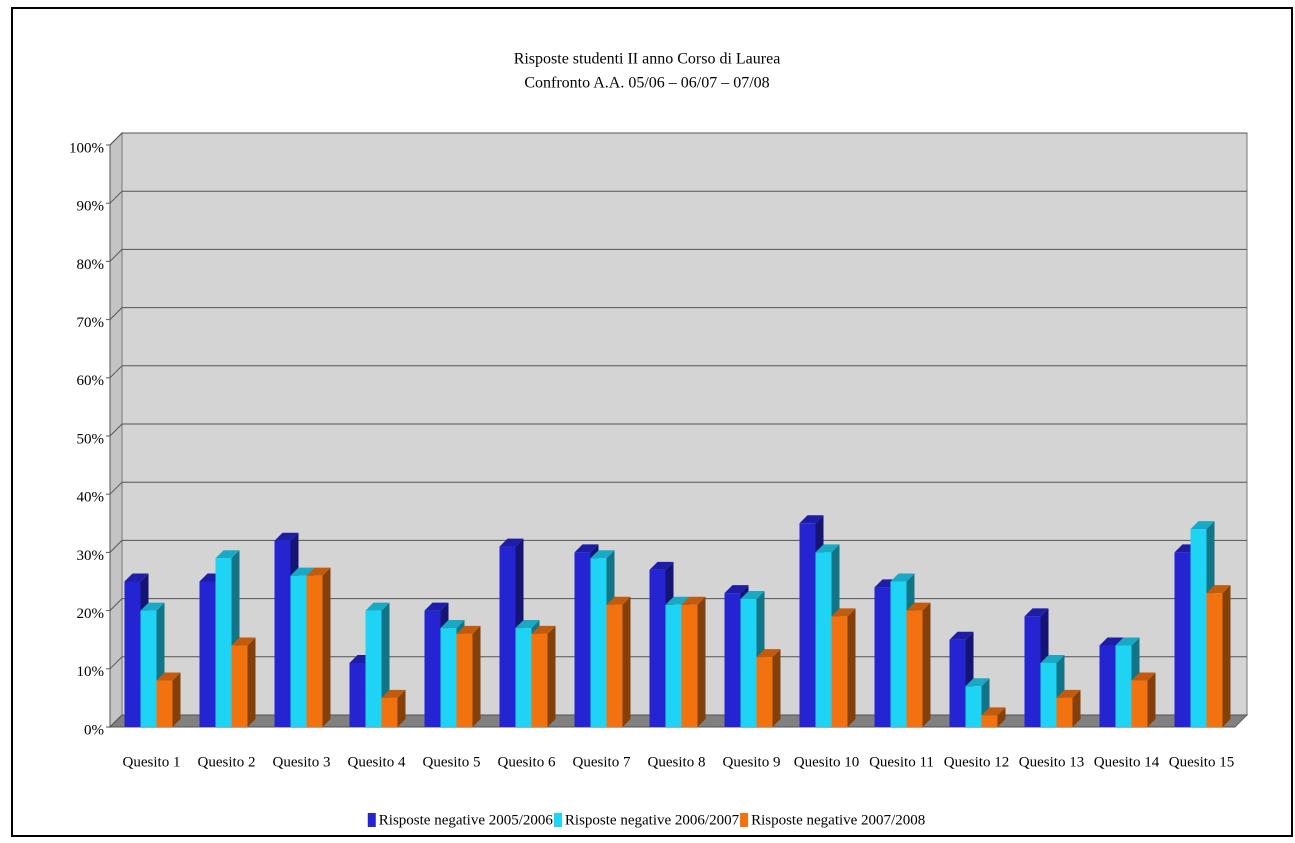  What do you see at coordinates (91, 614) in the screenshot?
I see `y-tick-label: 20%` at bounding box center [91, 614].